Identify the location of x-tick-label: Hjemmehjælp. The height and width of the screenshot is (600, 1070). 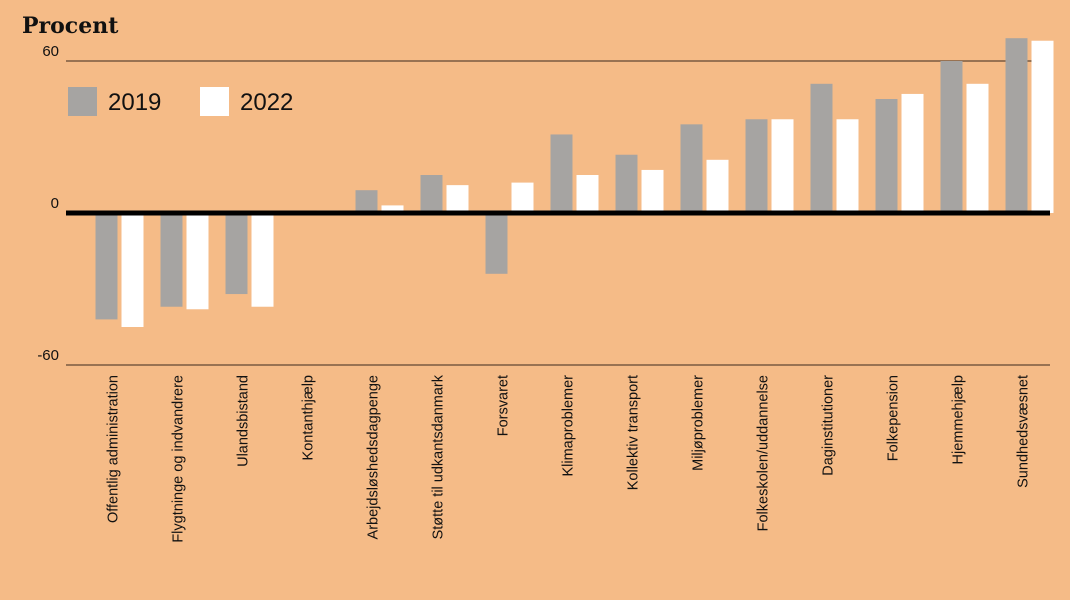
(959, 419).